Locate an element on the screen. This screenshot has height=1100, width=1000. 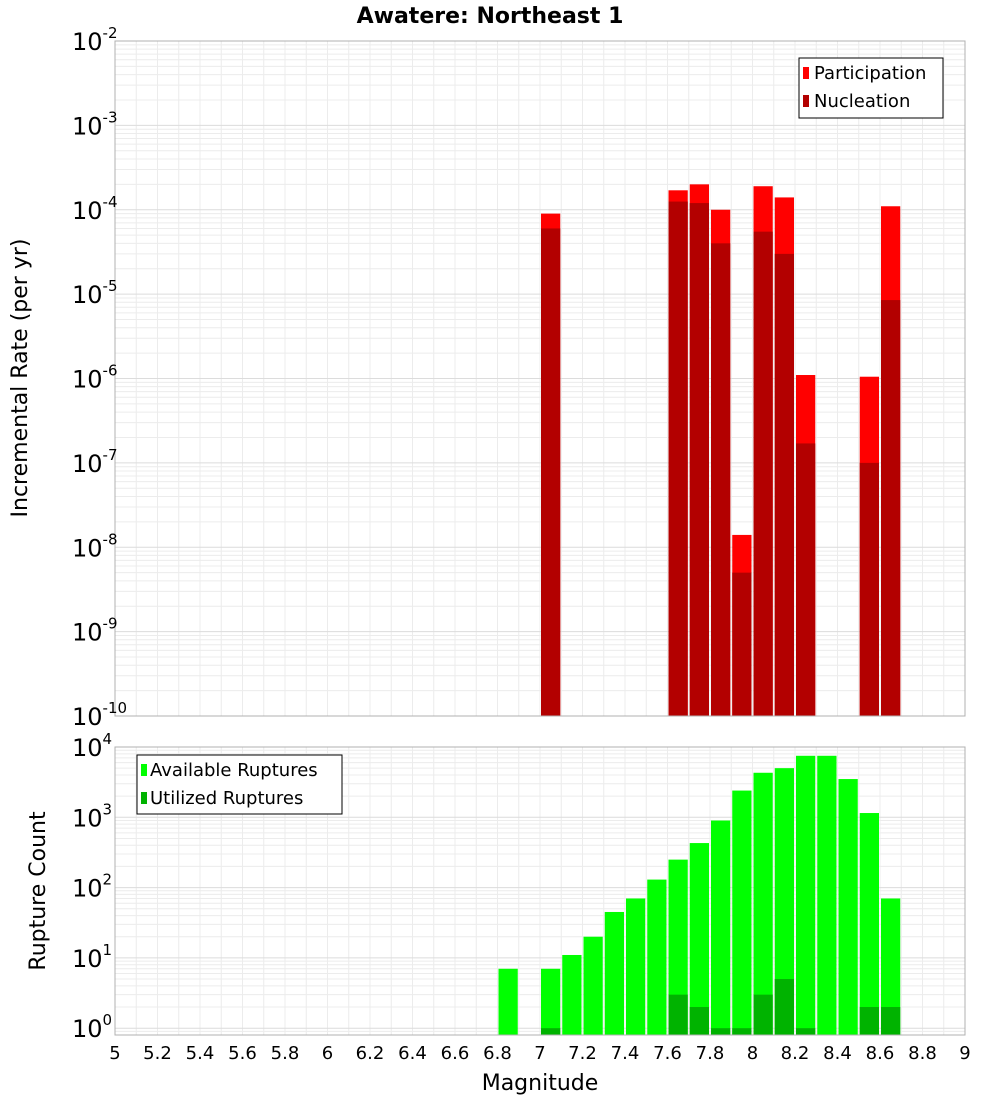
legend-label-available: Available Ruptures is located at coordinates (234, 770).